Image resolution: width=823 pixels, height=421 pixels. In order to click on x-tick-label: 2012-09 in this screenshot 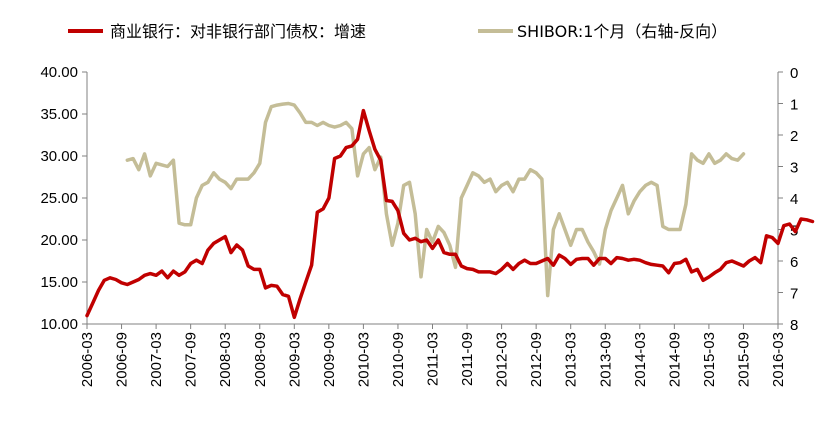, I will do `click(536, 359)`.